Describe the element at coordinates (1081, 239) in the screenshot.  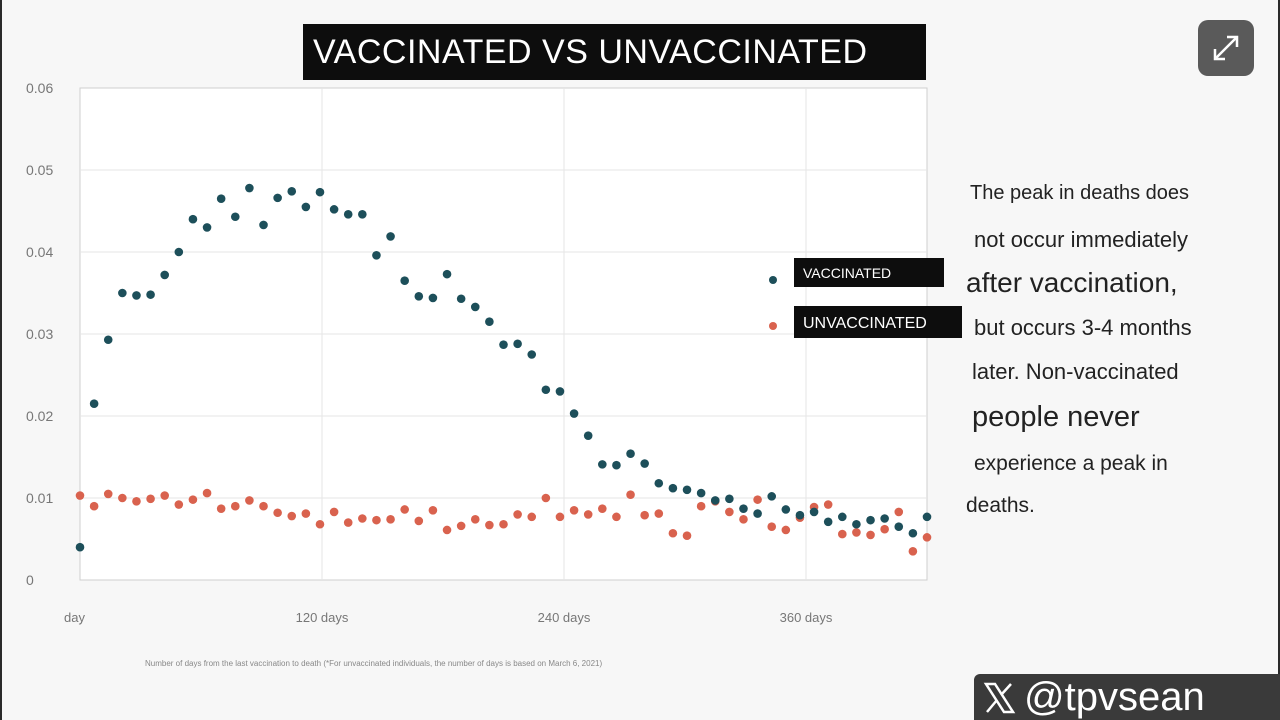
I see `caption-line-2: not occur immediately` at that location.